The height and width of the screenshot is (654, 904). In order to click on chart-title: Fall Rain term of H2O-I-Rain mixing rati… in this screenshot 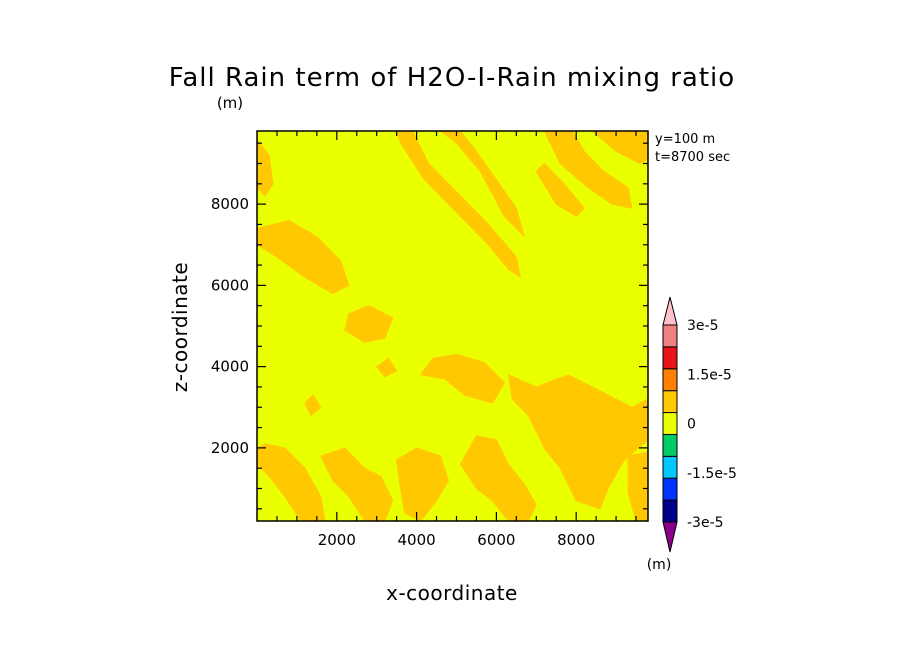, I will do `click(452, 78)`.